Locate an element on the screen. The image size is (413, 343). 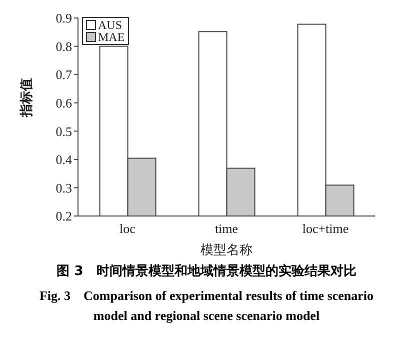
x-tick-label: loc+time is located at coordinates (325, 228).